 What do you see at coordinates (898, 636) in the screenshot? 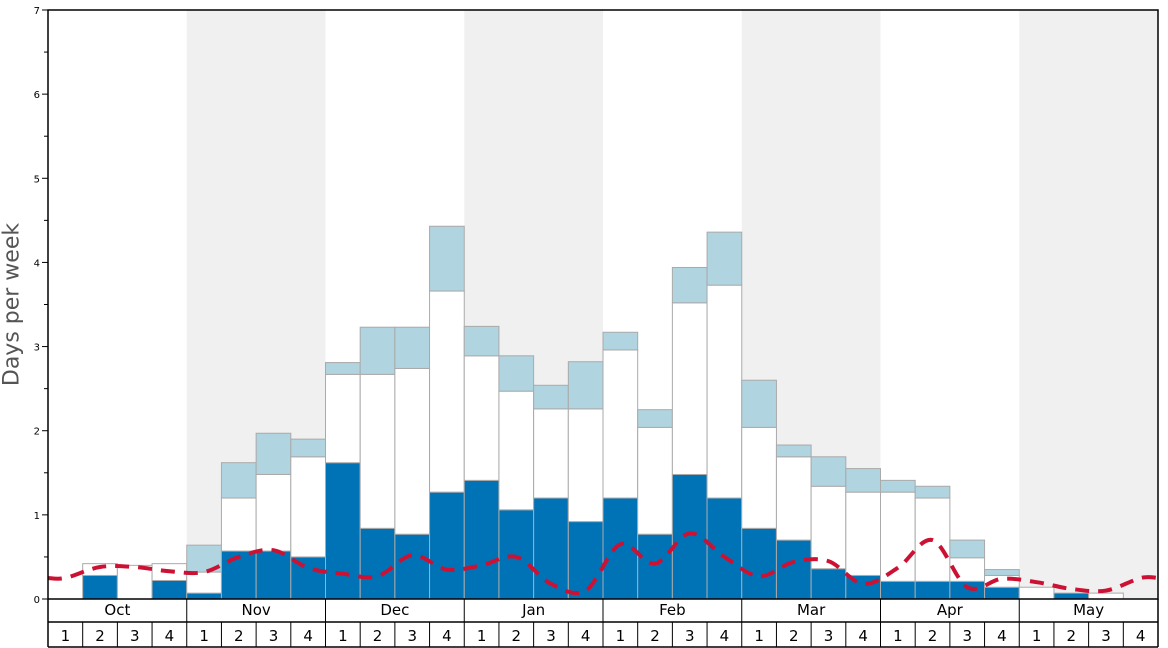
I see `week-label-25: 1` at bounding box center [898, 636].